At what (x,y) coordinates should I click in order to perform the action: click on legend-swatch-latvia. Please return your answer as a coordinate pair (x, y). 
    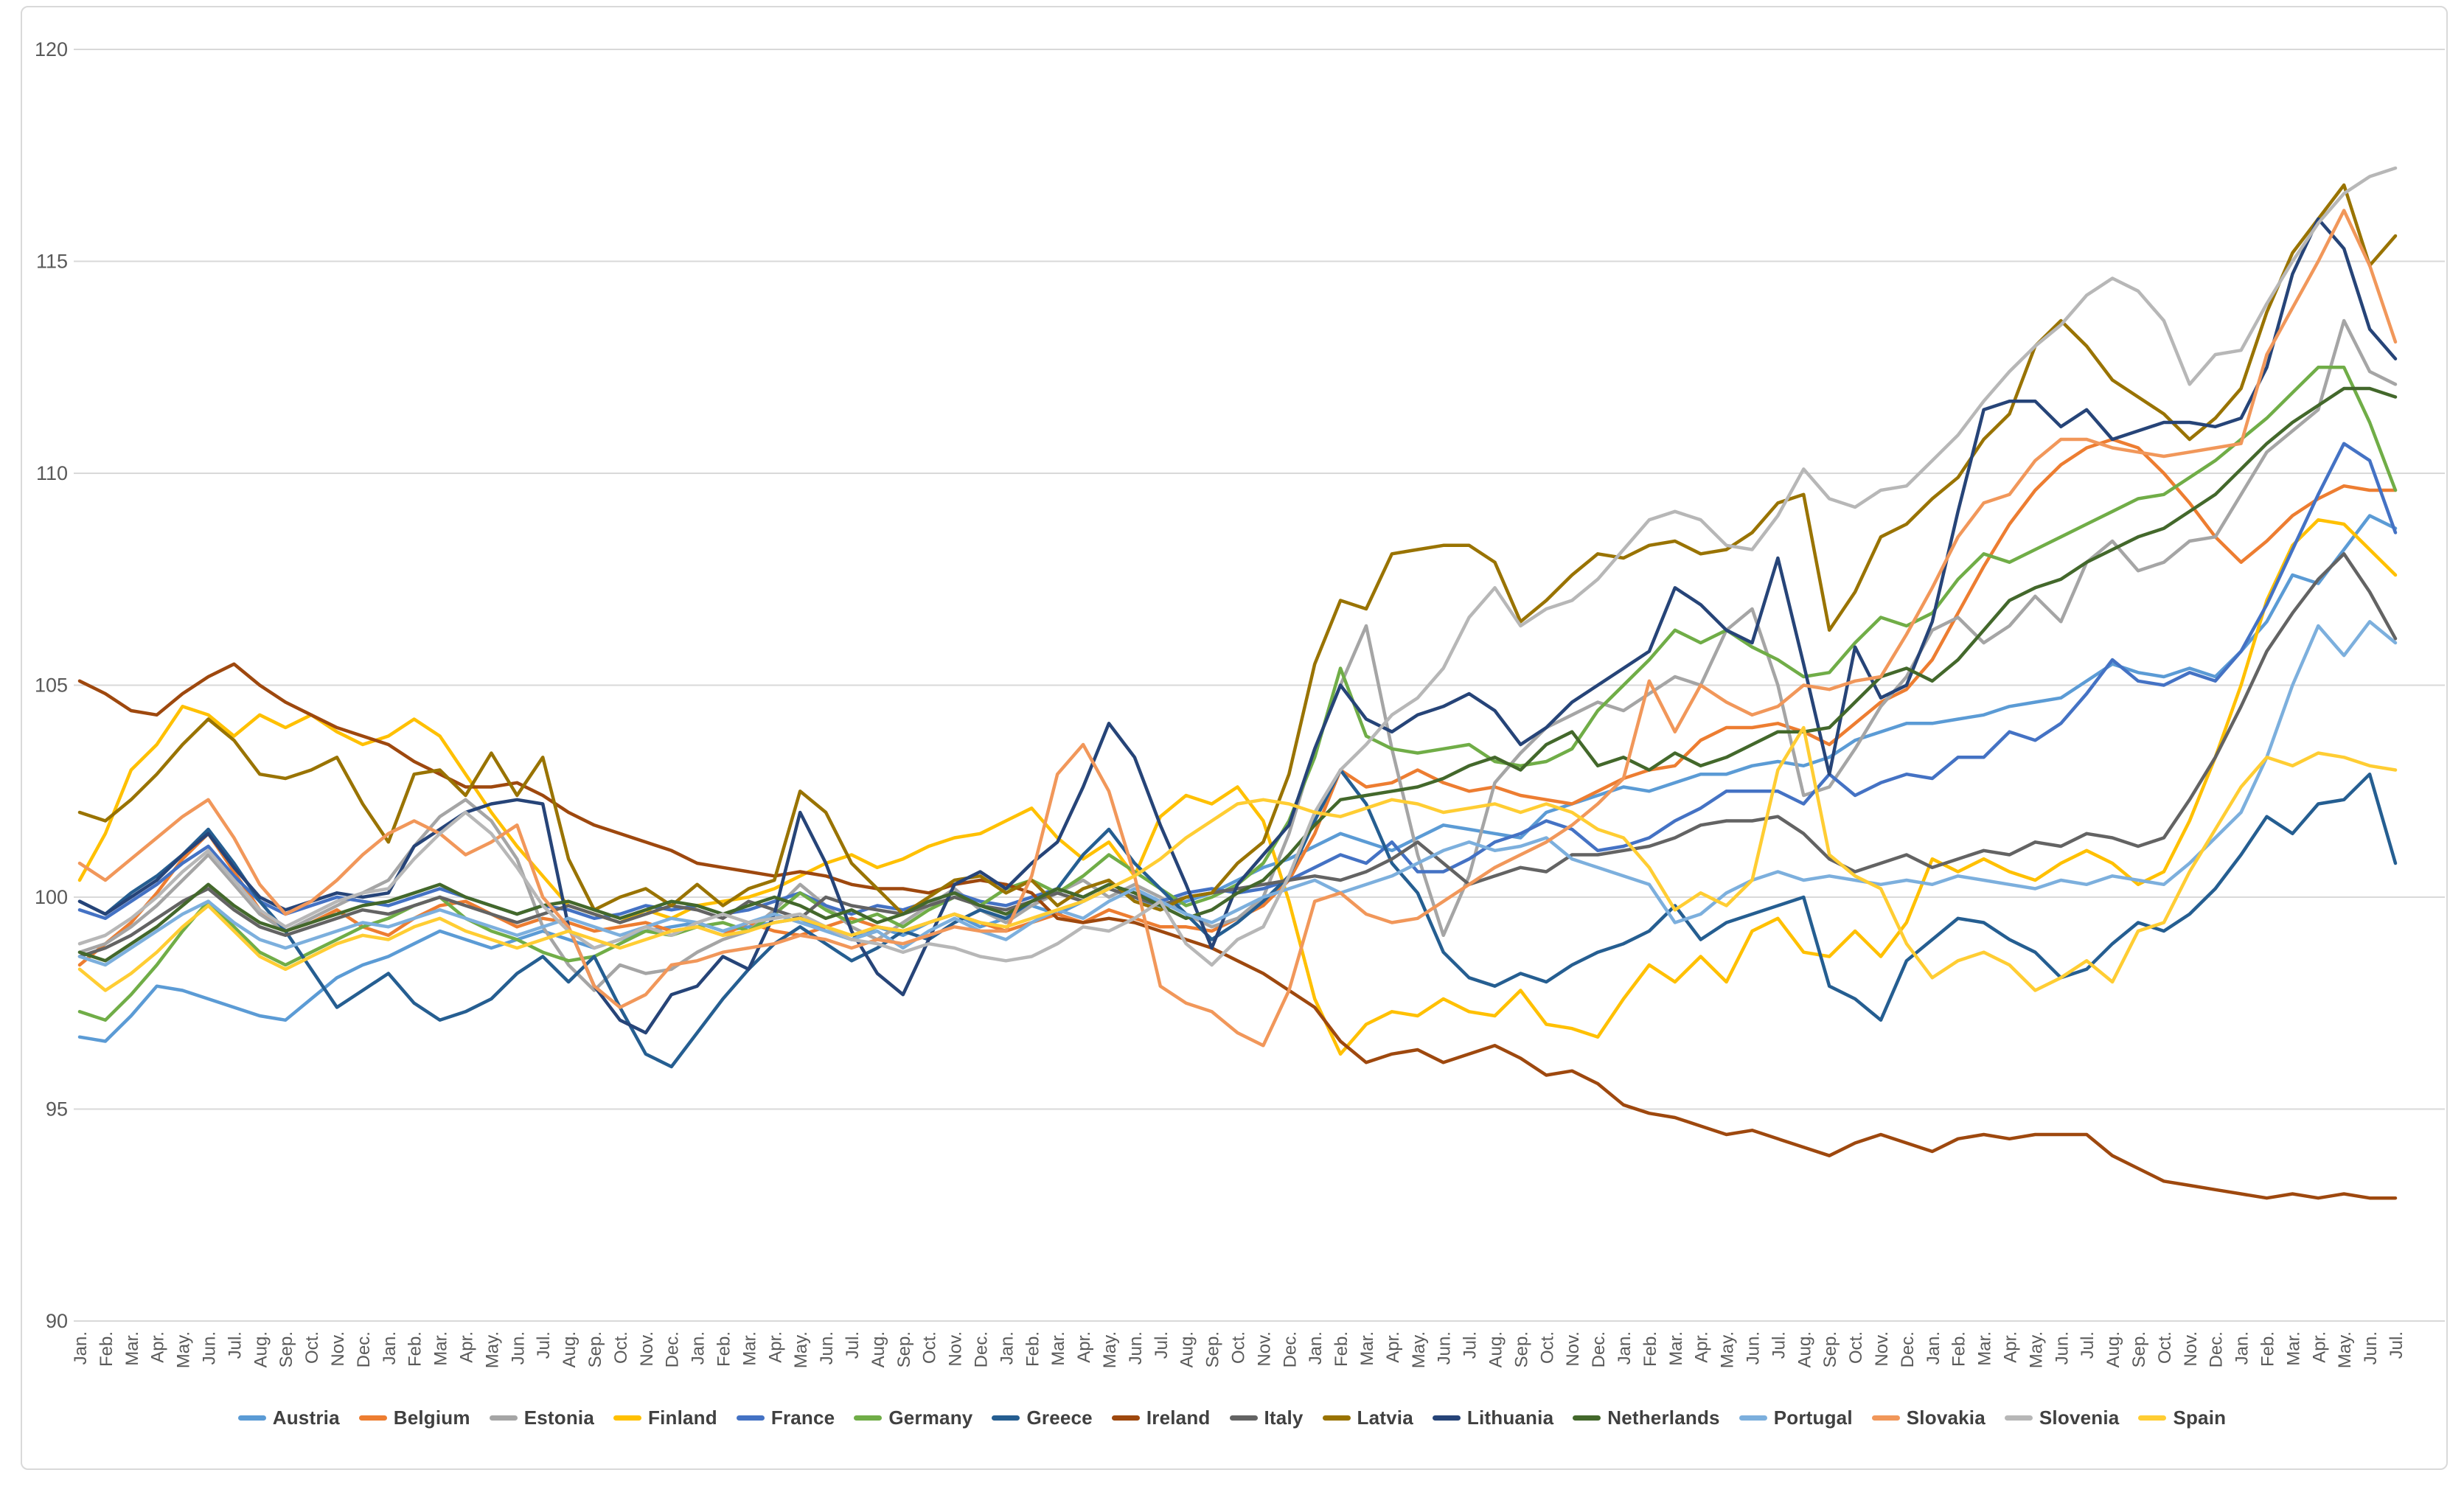
    Looking at the image, I should click on (1336, 1418).